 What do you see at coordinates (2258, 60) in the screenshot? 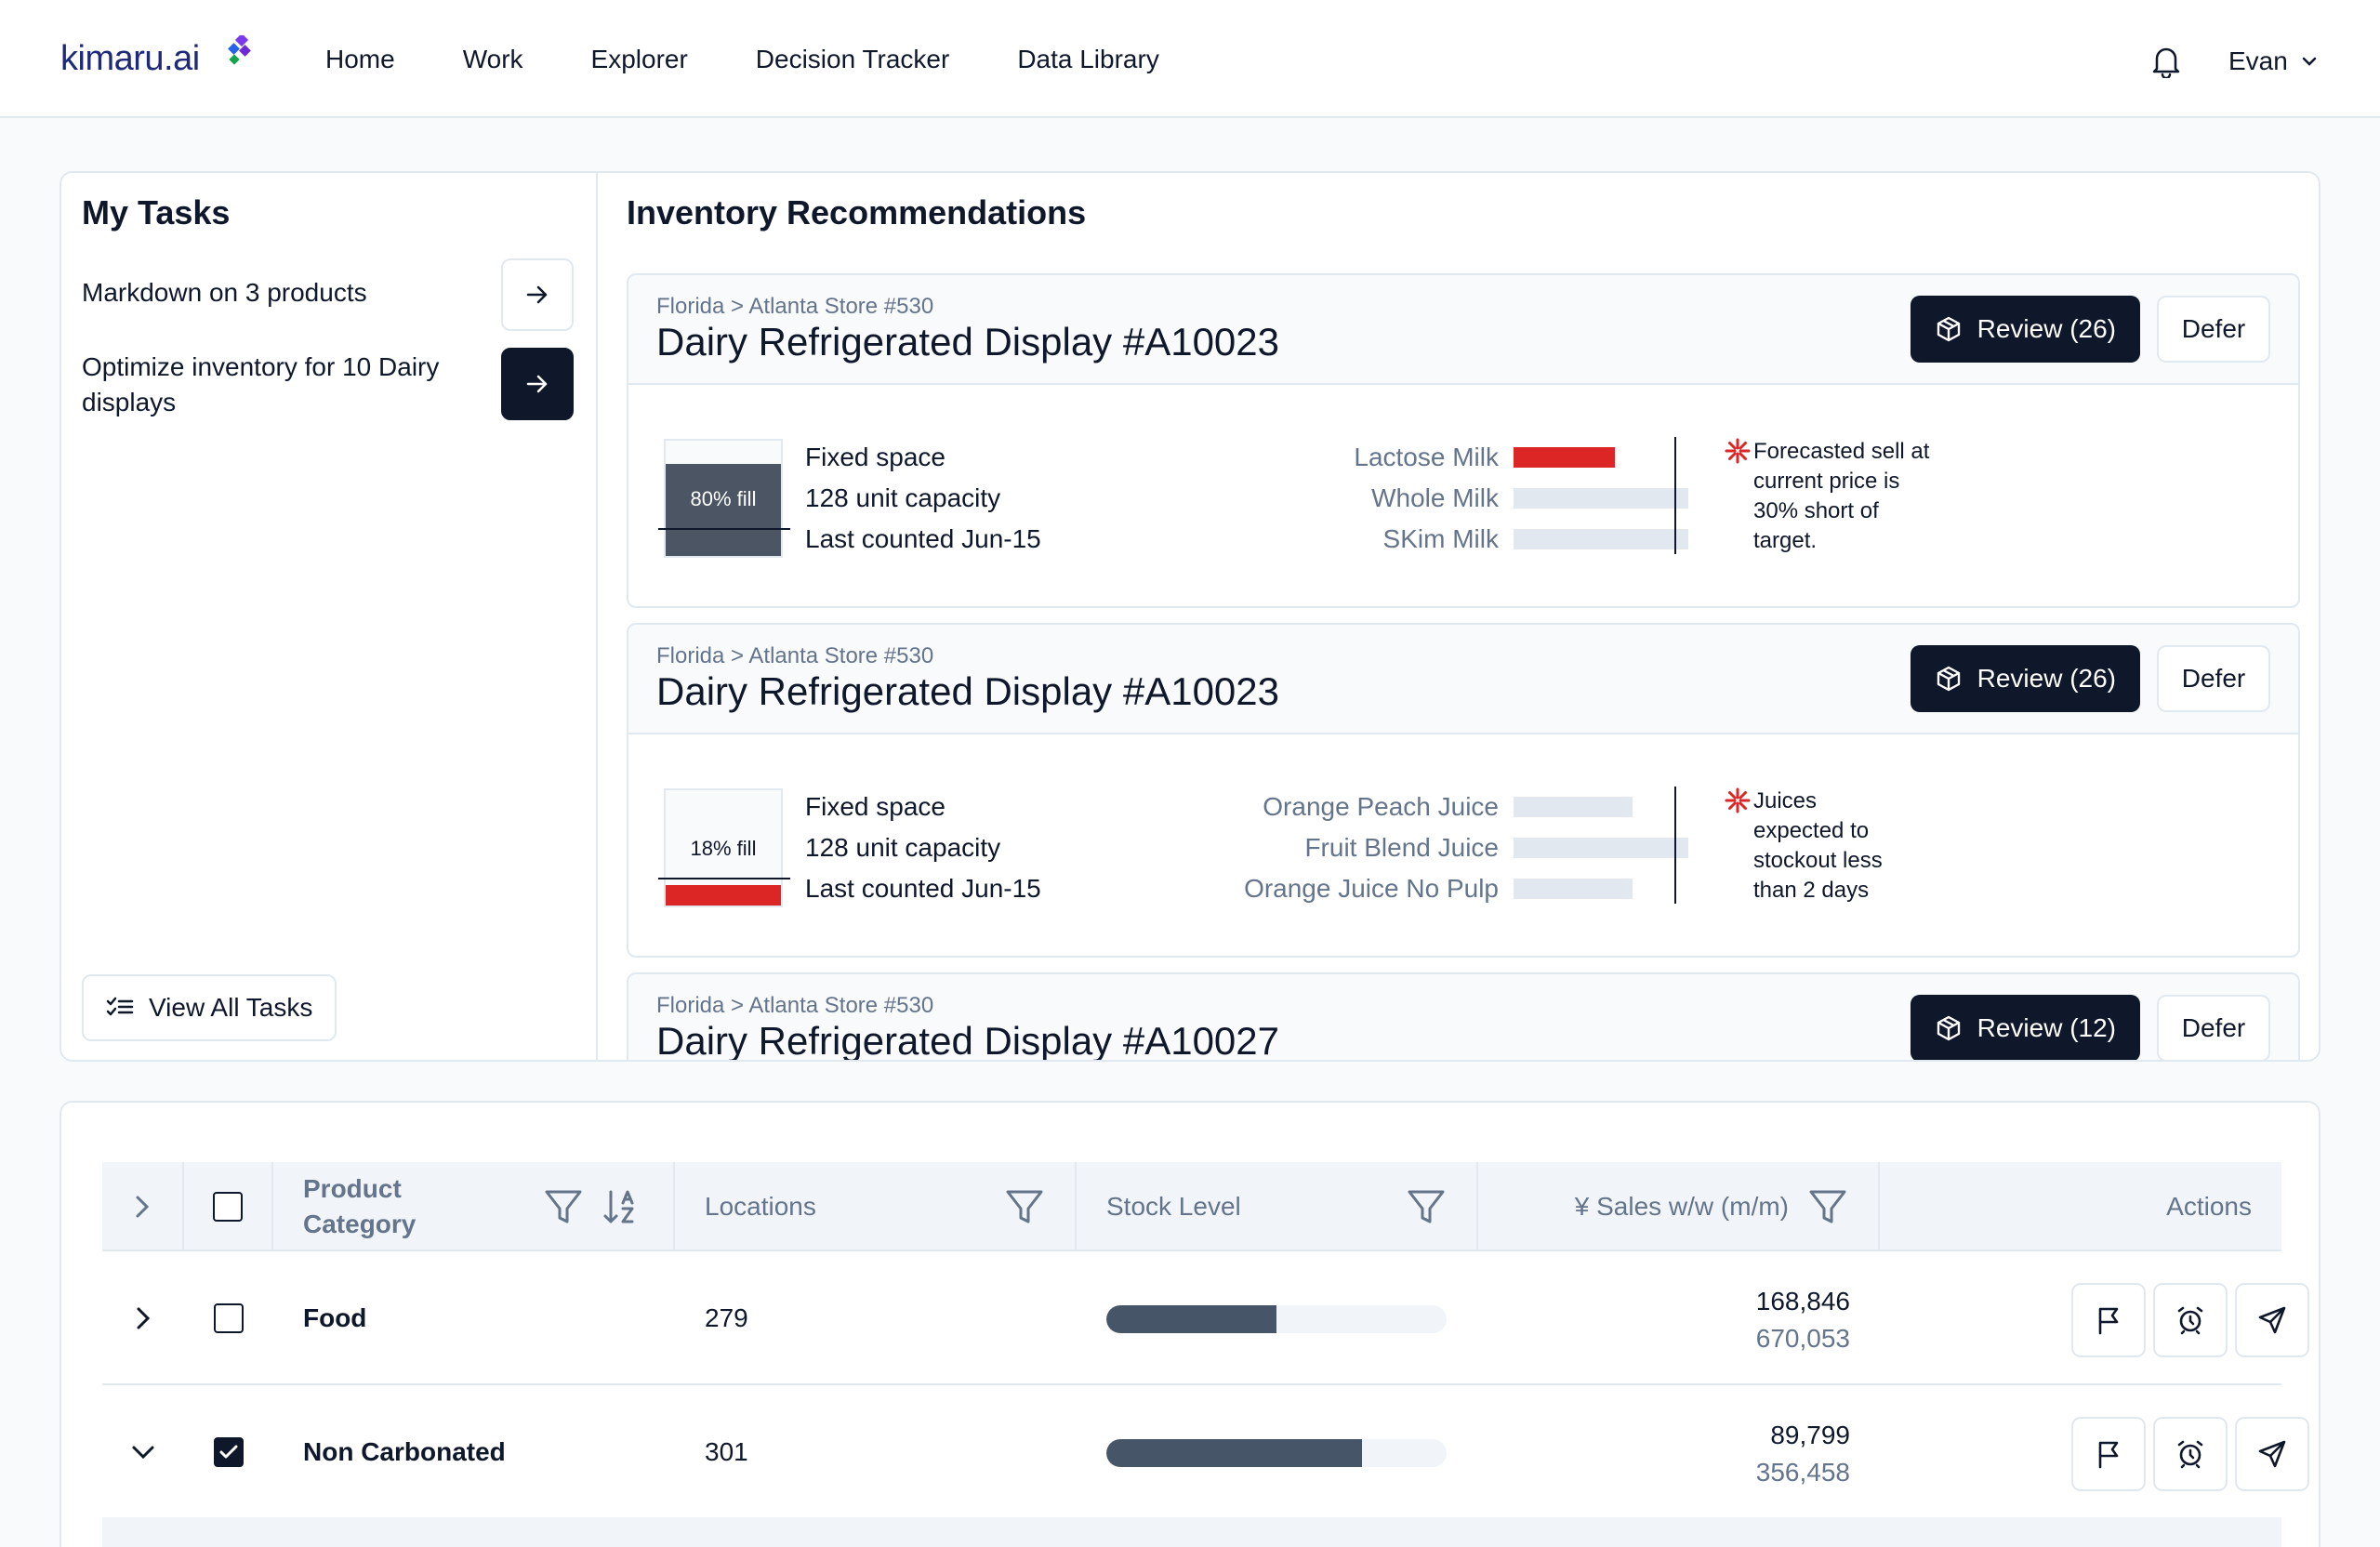
I see `user-name: Evan` at bounding box center [2258, 60].